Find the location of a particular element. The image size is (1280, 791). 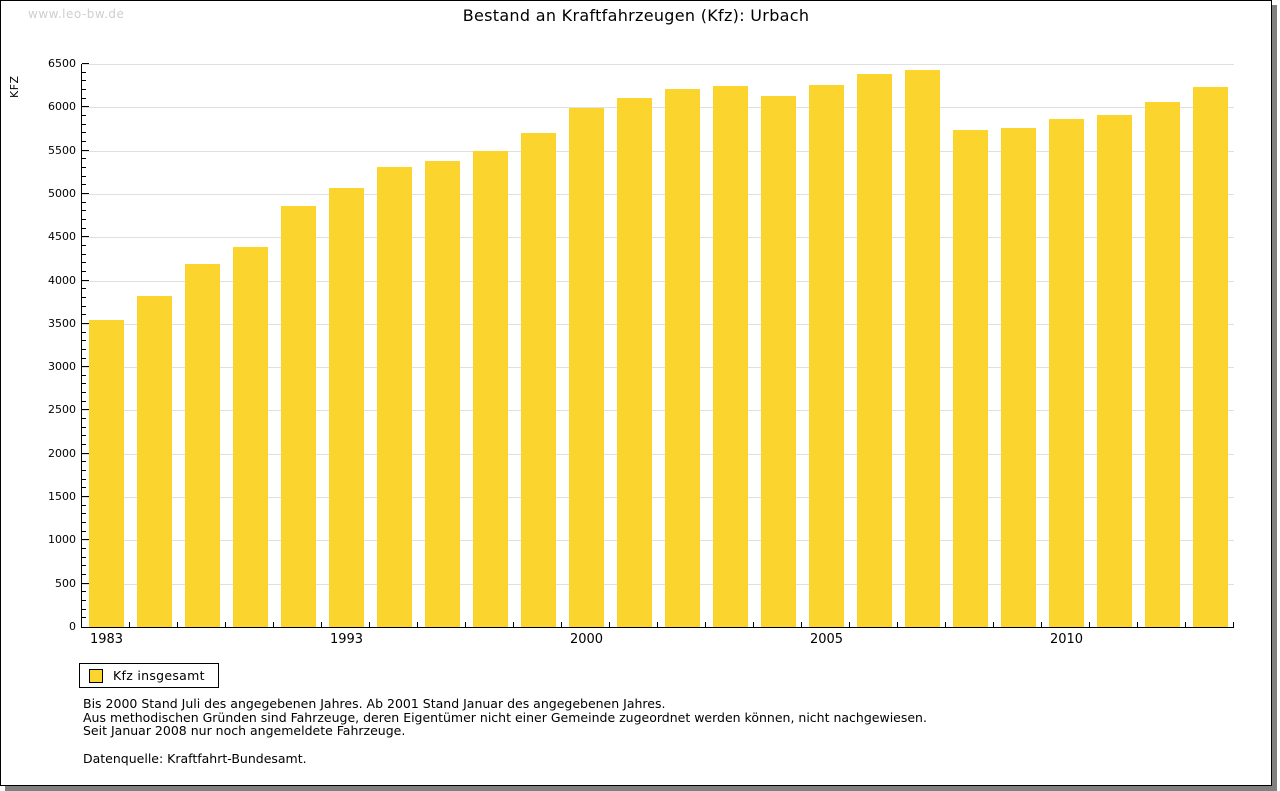

y-axis-label: 4000 is located at coordinates (62, 280).